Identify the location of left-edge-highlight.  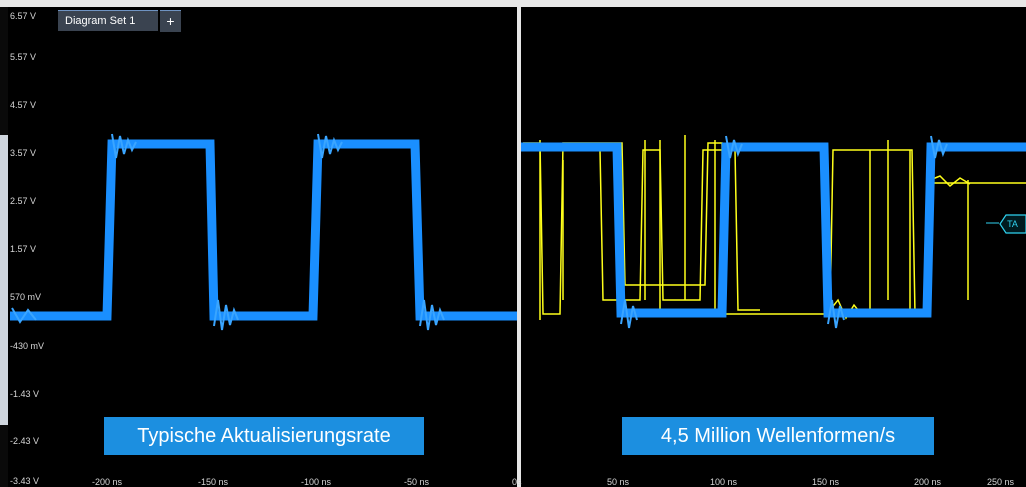
(4, 280).